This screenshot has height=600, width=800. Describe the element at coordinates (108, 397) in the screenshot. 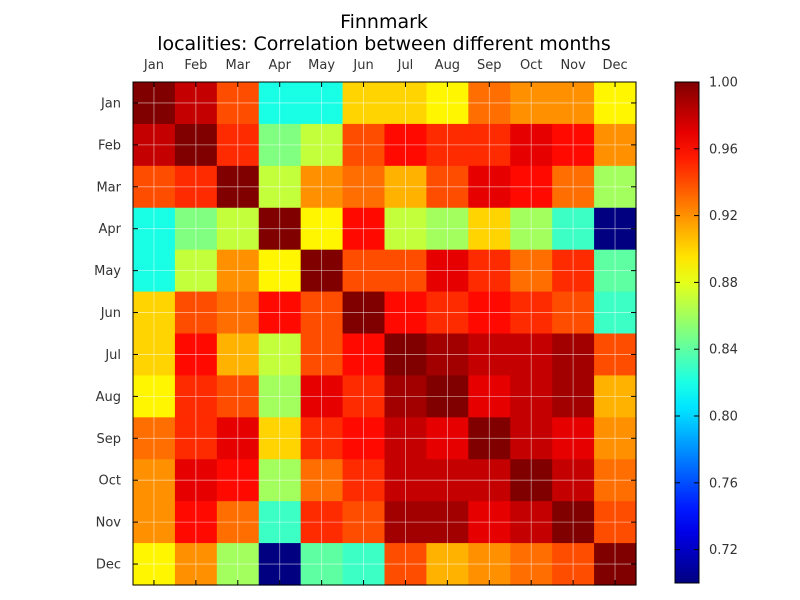

I see `y-tick-label-aug: Aug` at that location.